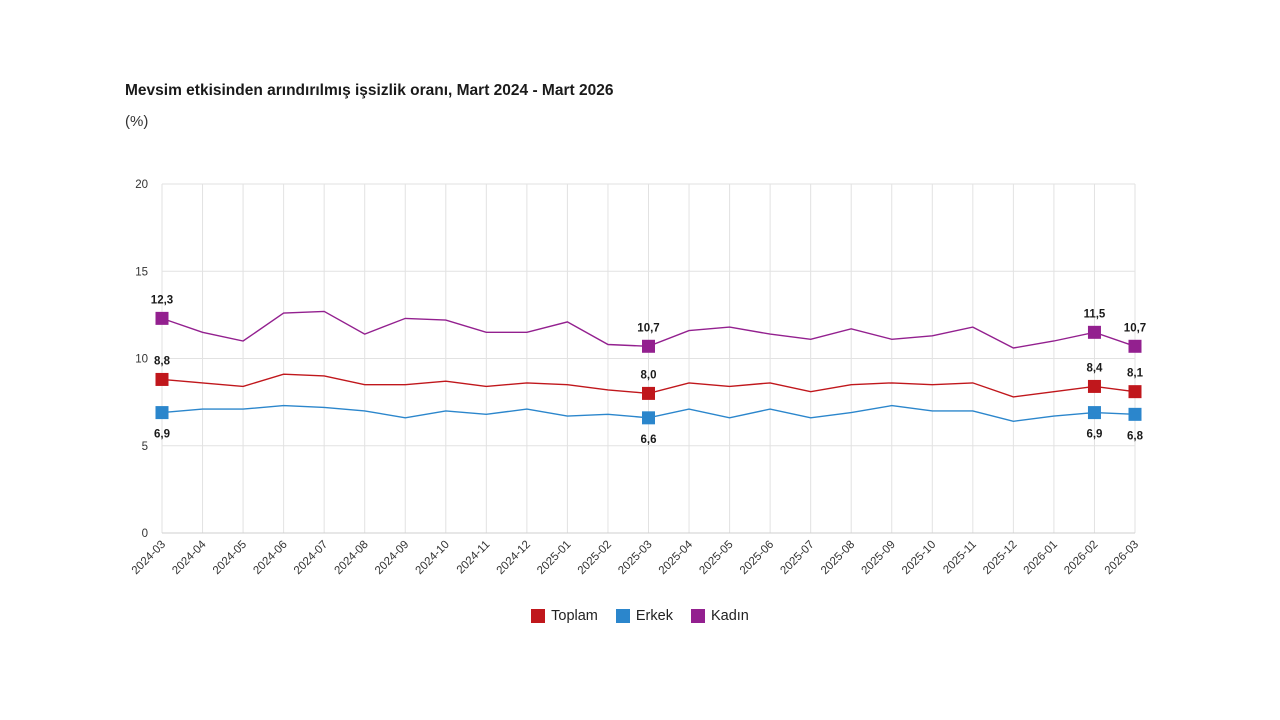 Image resolution: width=1280 pixels, height=720 pixels. I want to click on x-tick-label: 2026-01, so click(1041, 558).